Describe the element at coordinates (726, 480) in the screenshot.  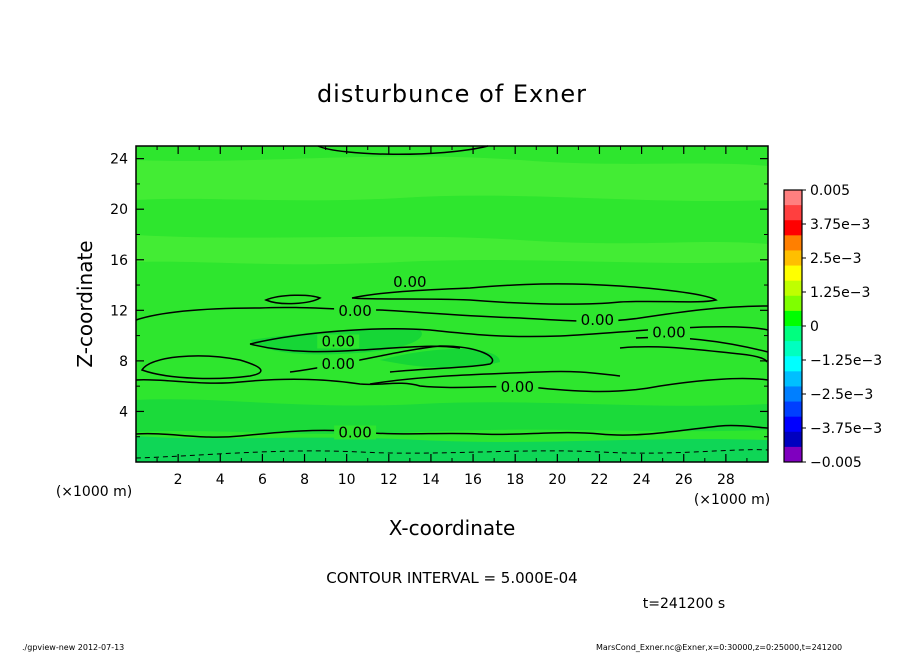
I see `x-tick-label: 28` at that location.